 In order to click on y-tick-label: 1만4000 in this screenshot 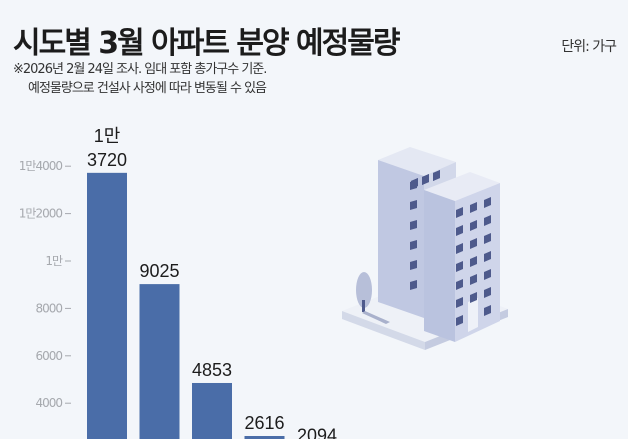, I will do `click(41, 166)`.